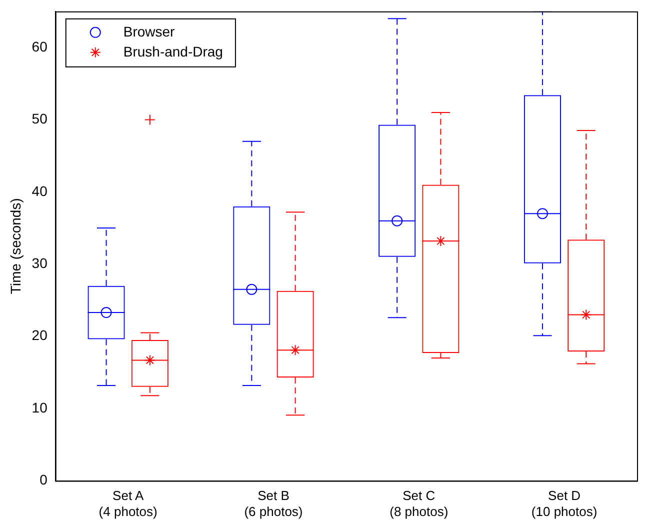 The width and height of the screenshot is (649, 523). Describe the element at coordinates (40, 335) in the screenshot. I see `y-tick-label: 20` at that location.